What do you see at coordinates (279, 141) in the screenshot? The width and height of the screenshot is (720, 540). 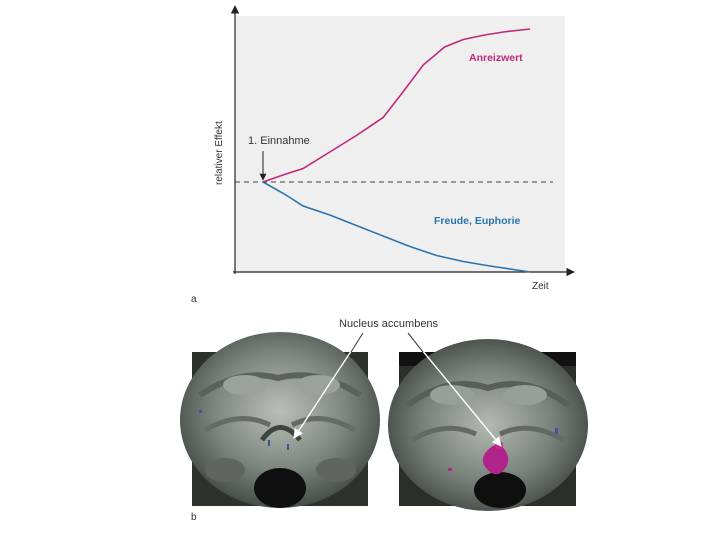 I see `annotation-first-intake: 1. Einnahme` at bounding box center [279, 141].